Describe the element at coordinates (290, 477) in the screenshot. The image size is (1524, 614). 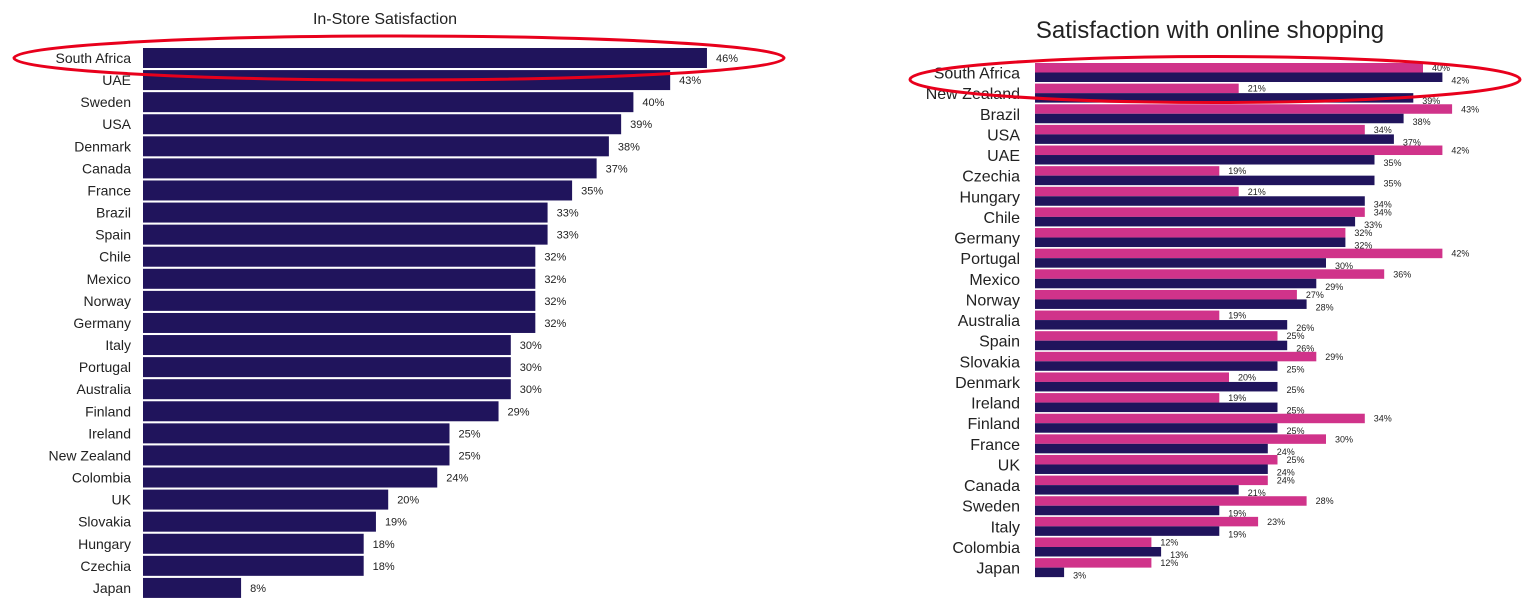
I see `bar-colombia` at that location.